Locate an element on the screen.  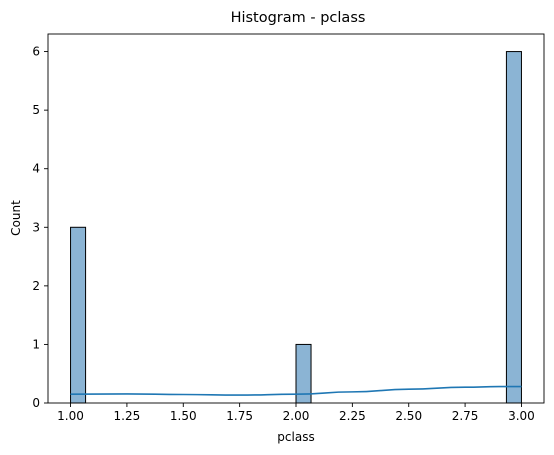
y-tick-label: 1 is located at coordinates (36, 344).